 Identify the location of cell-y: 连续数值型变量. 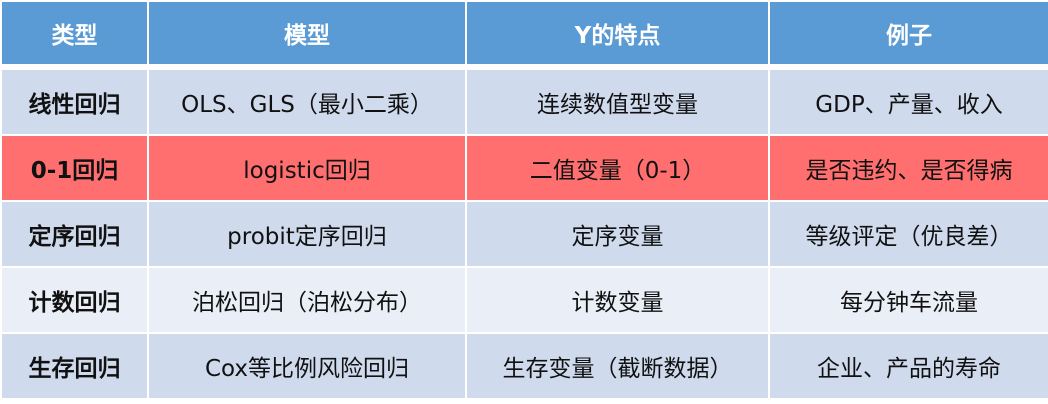
(617, 101).